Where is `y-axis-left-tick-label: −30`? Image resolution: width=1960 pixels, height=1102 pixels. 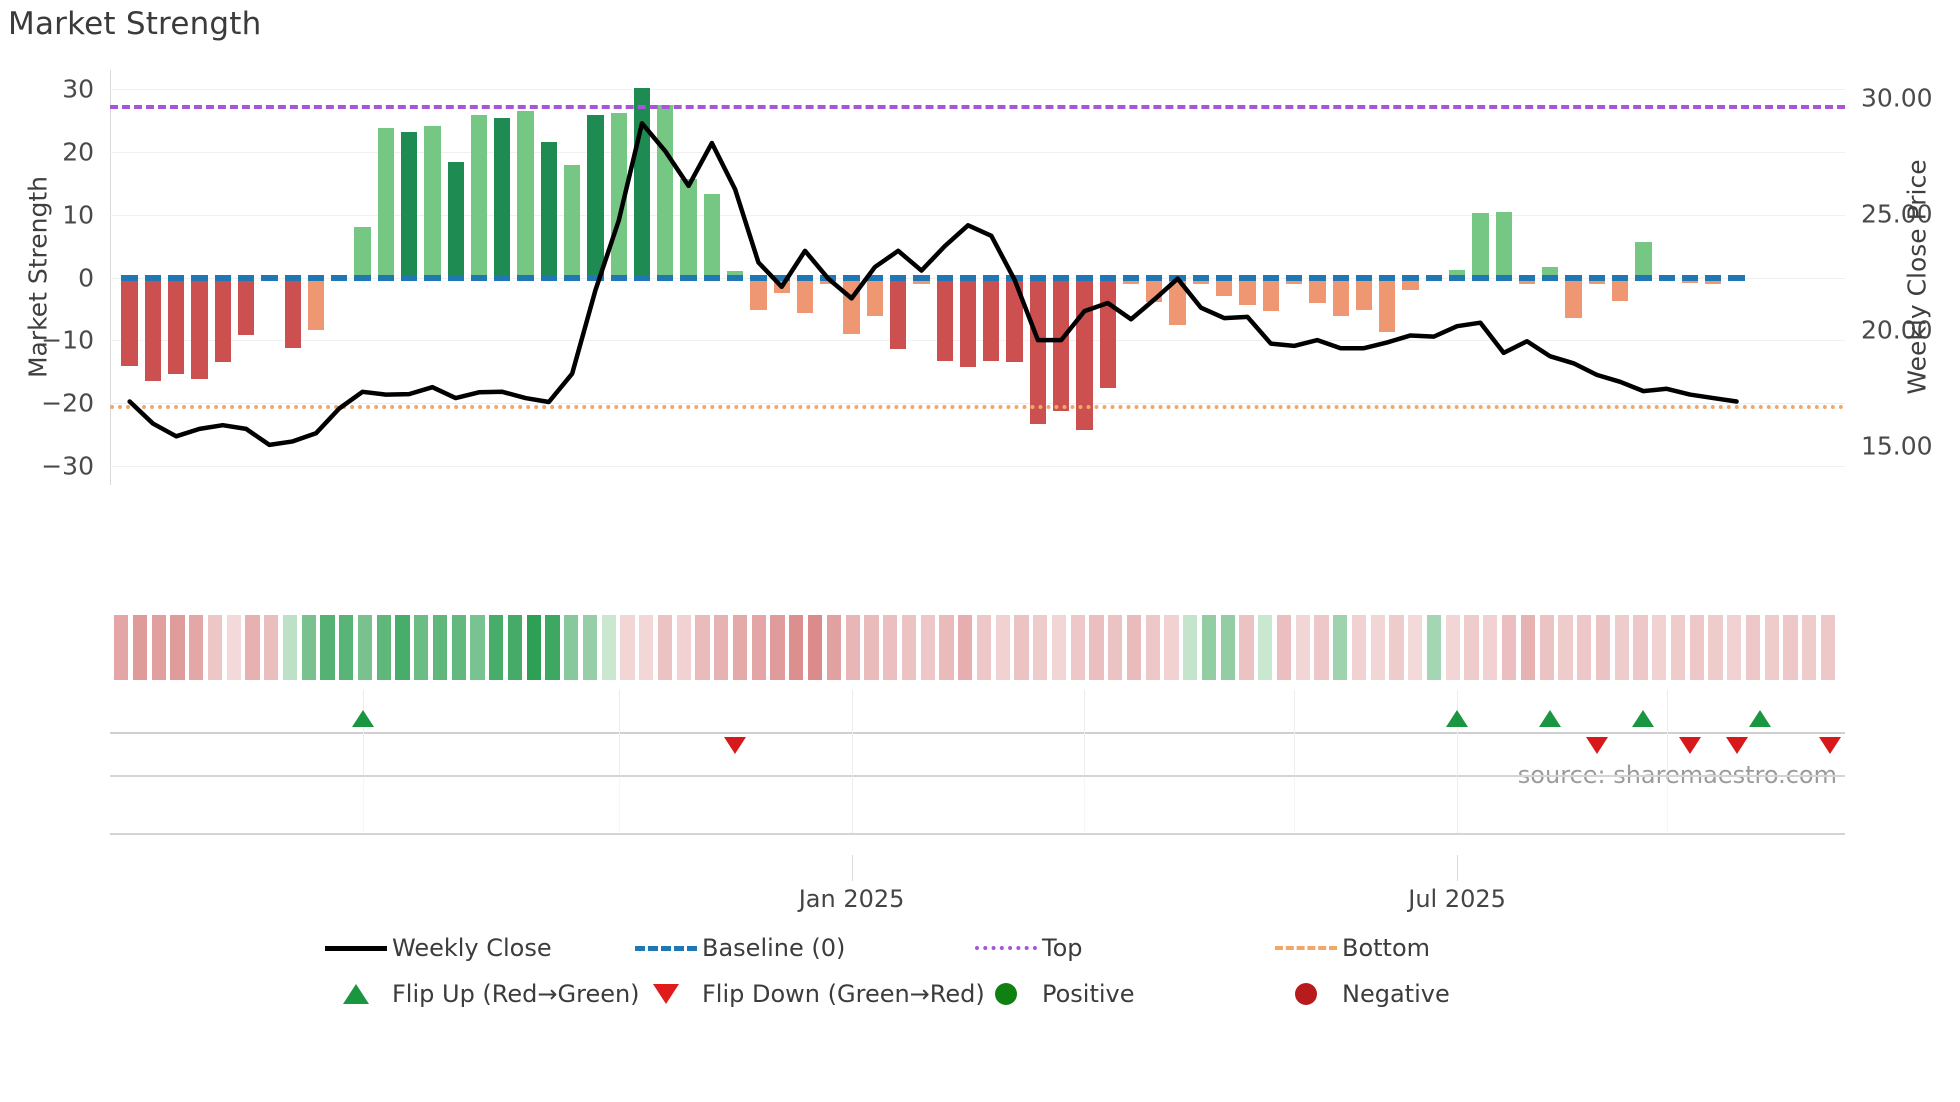 y-axis-left-tick-label: −30 is located at coordinates (67, 466).